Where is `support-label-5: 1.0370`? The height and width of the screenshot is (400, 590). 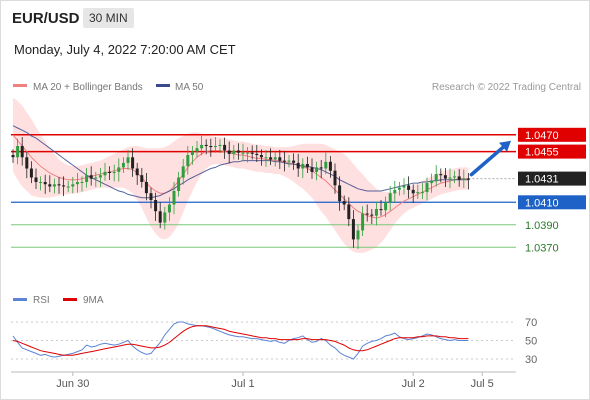
support-label-5: 1.0370 is located at coordinates (542, 248).